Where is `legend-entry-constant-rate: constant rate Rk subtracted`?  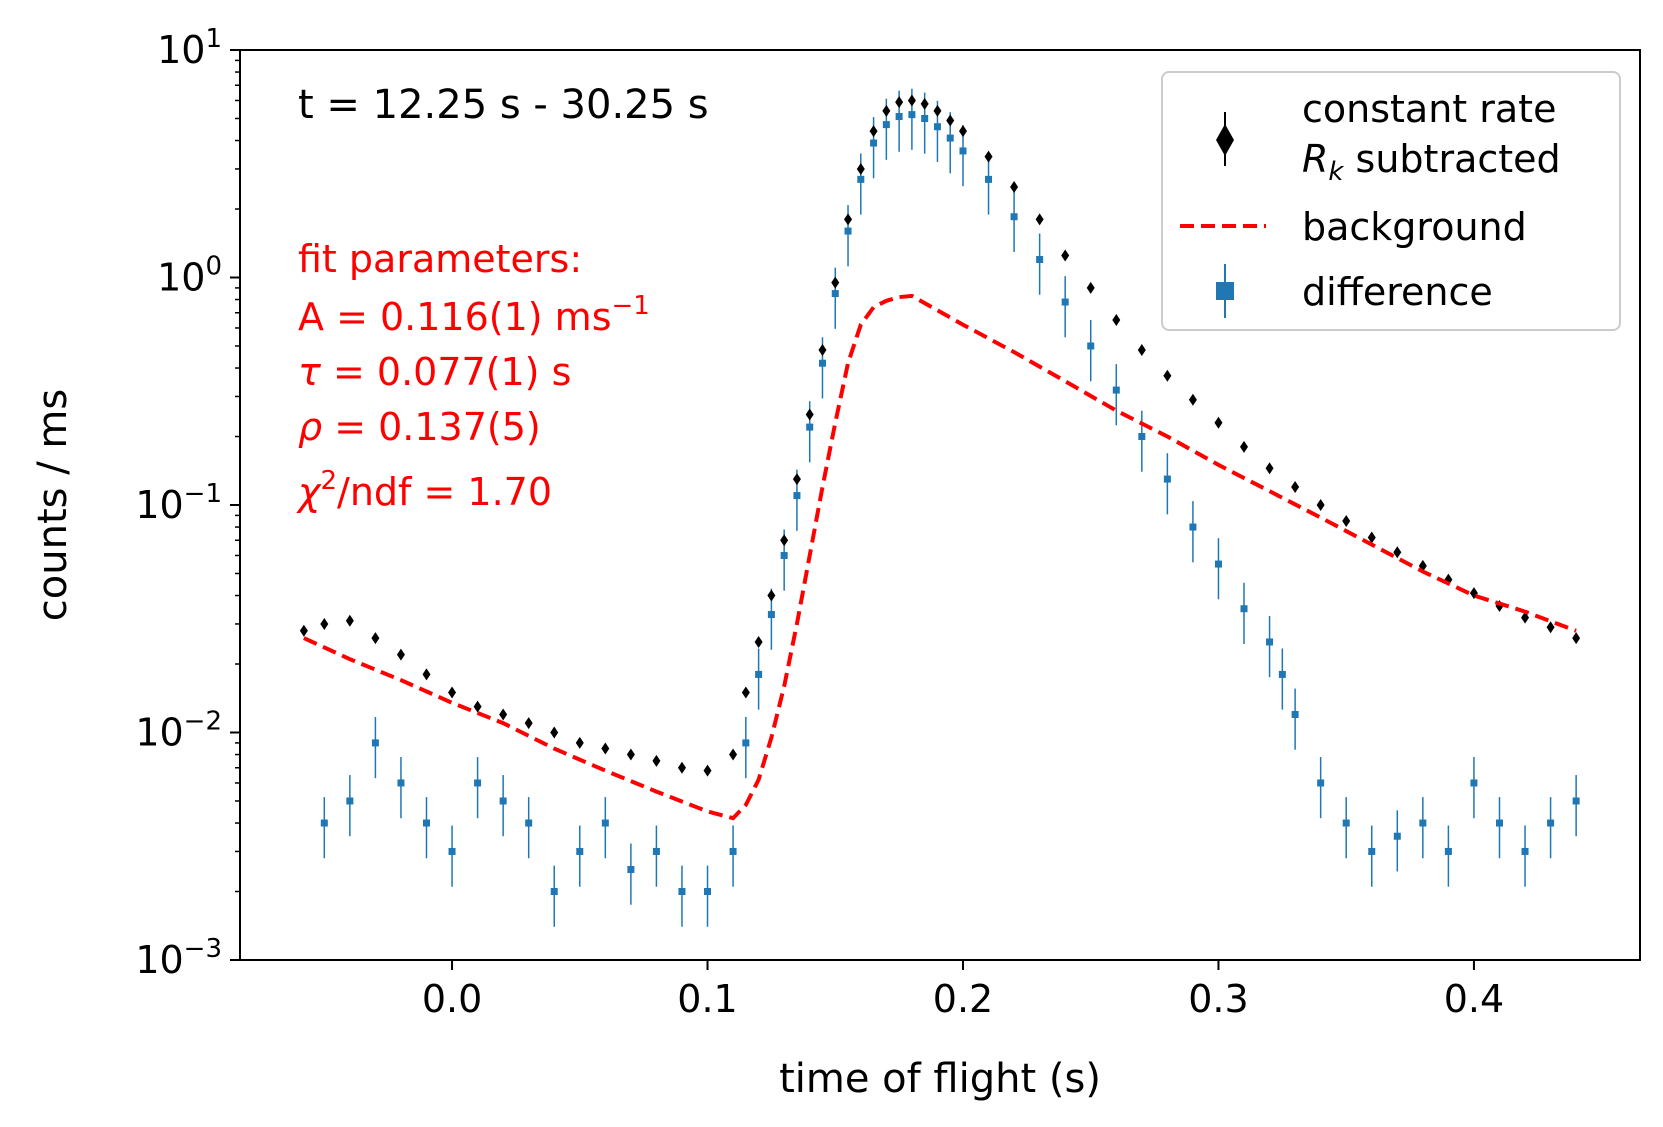
legend-entry-constant-rate: constant rate Rk subtracted is located at coordinates (1388, 137).